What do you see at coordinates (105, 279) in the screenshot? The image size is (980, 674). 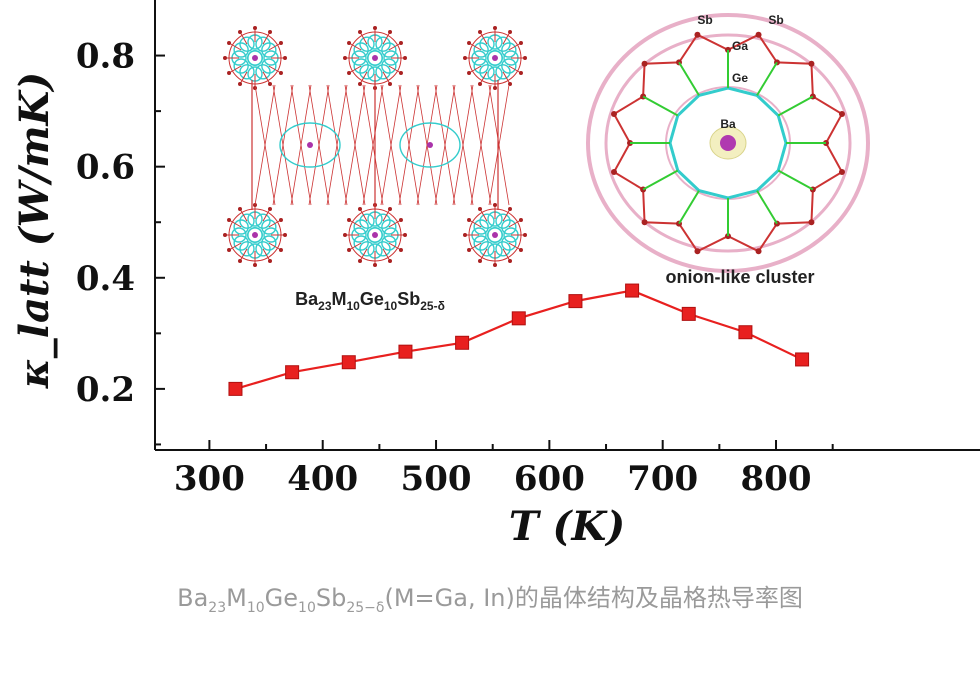 I see `y-tick-label: 0.4` at bounding box center [105, 279].